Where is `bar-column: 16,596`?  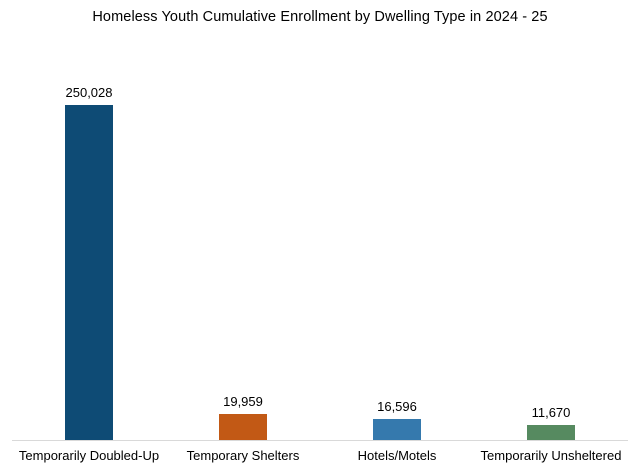 bar-column: 16,596 is located at coordinates (397, 420).